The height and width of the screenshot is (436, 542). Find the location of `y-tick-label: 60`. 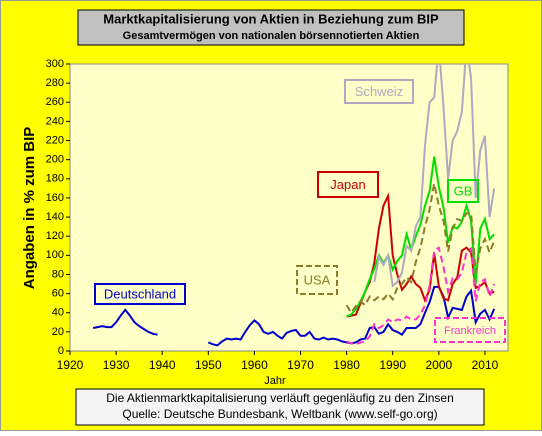

y-tick-label: 60 is located at coordinates (58, 294).